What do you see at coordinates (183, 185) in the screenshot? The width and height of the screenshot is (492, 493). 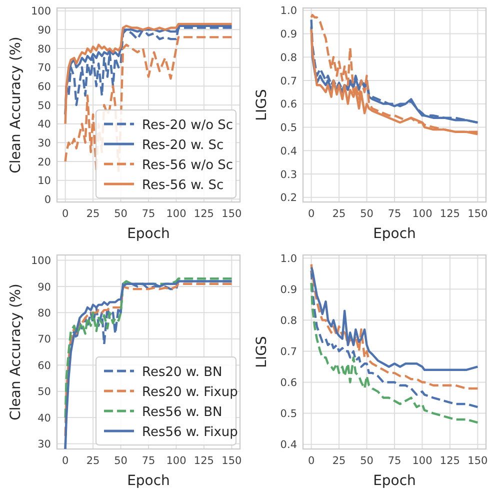 I see `legend-label: Res-56 w. Sc` at bounding box center [183, 185].